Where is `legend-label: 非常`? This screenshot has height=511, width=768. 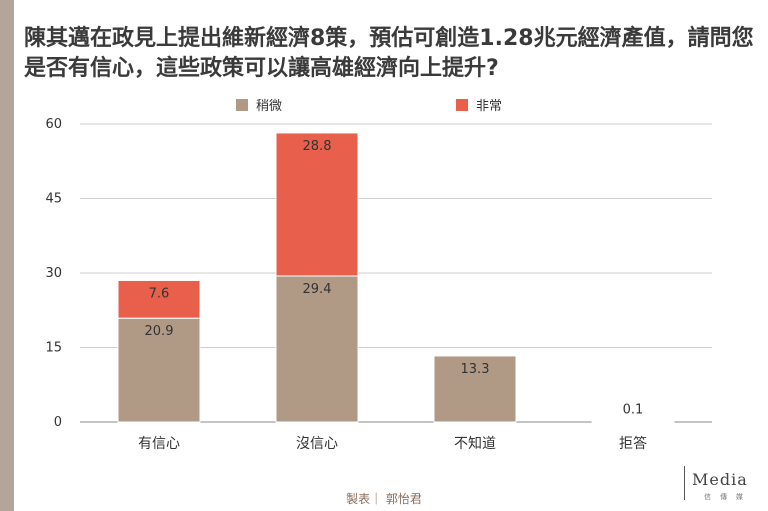 legend-label: 非常 is located at coordinates (489, 106).